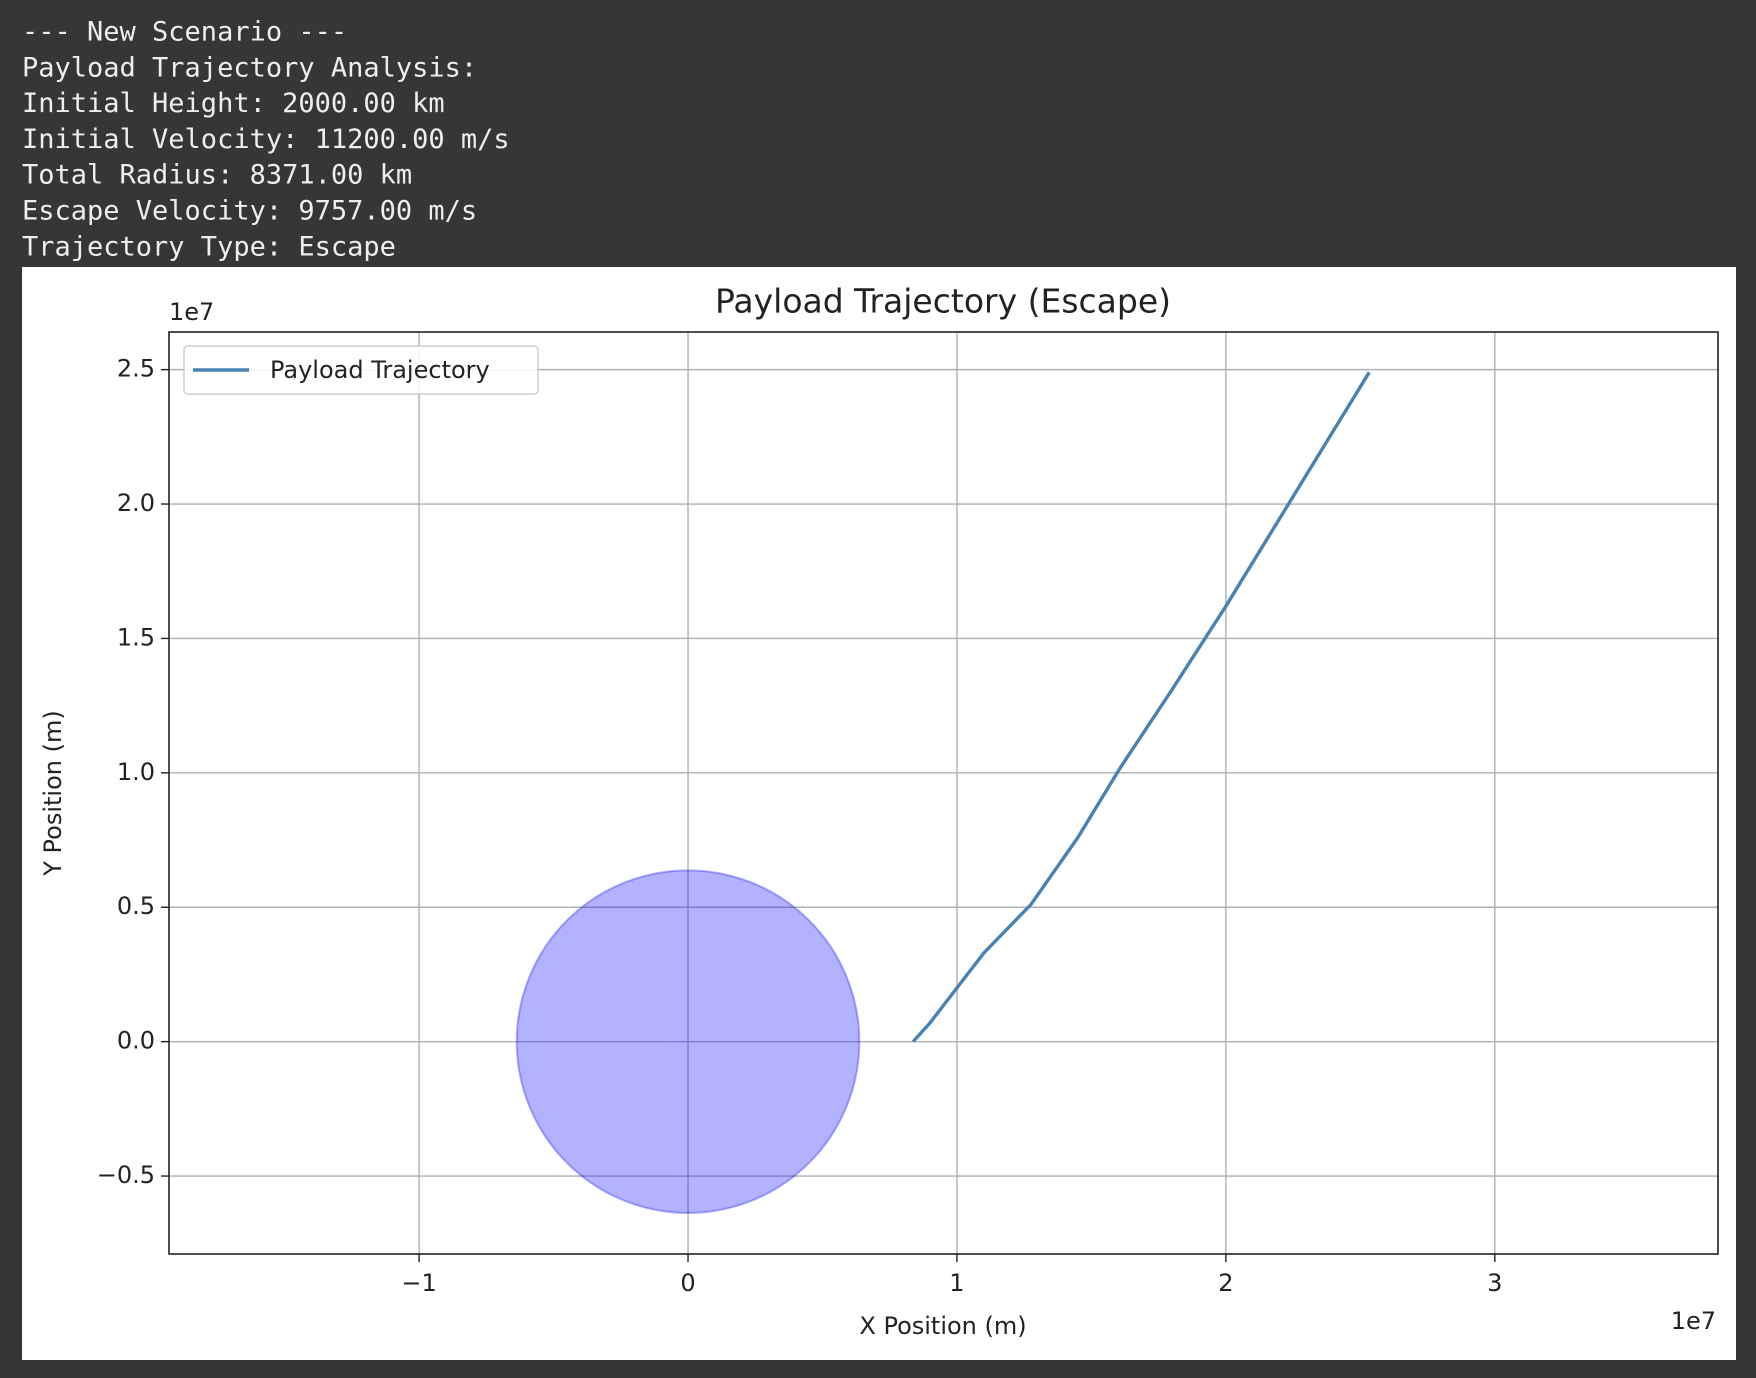 Image resolution: width=1756 pixels, height=1378 pixels. What do you see at coordinates (136, 1041) in the screenshot?
I see `y-tick-label: 0.0` at bounding box center [136, 1041].